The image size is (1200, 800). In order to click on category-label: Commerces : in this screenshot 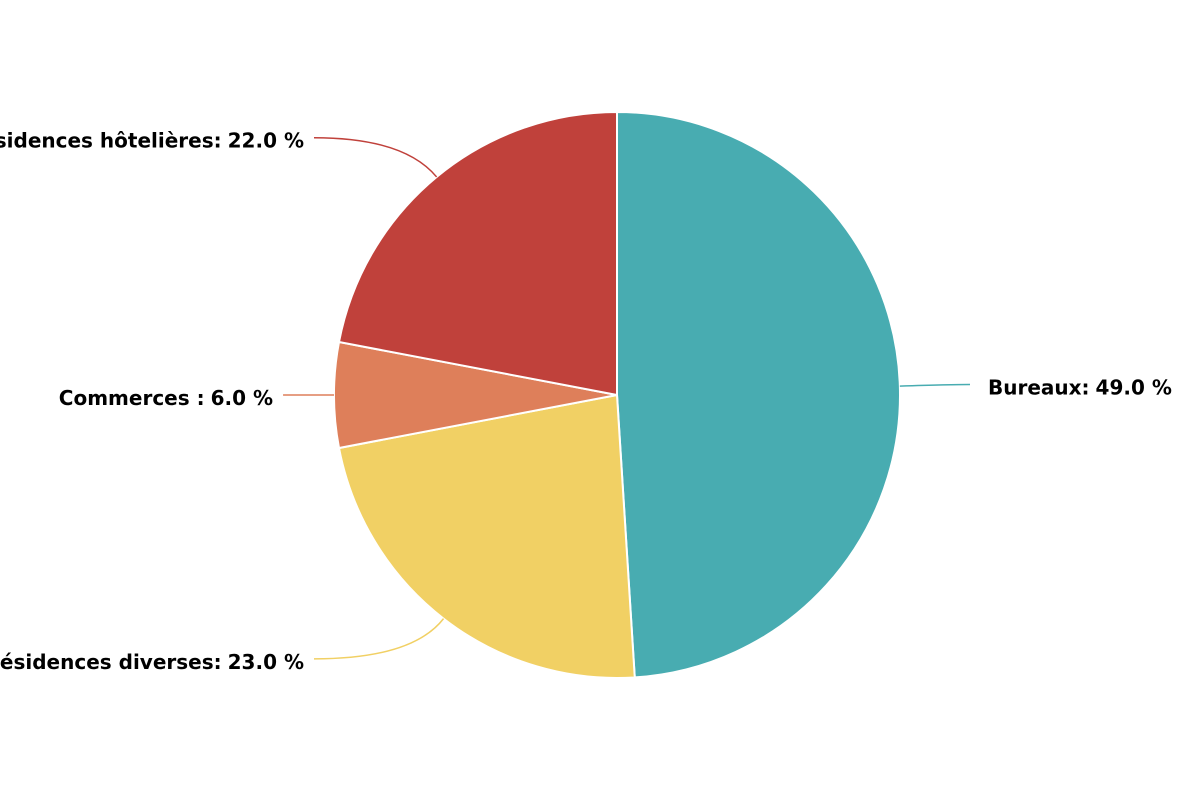, I will do `click(132, 398)`.